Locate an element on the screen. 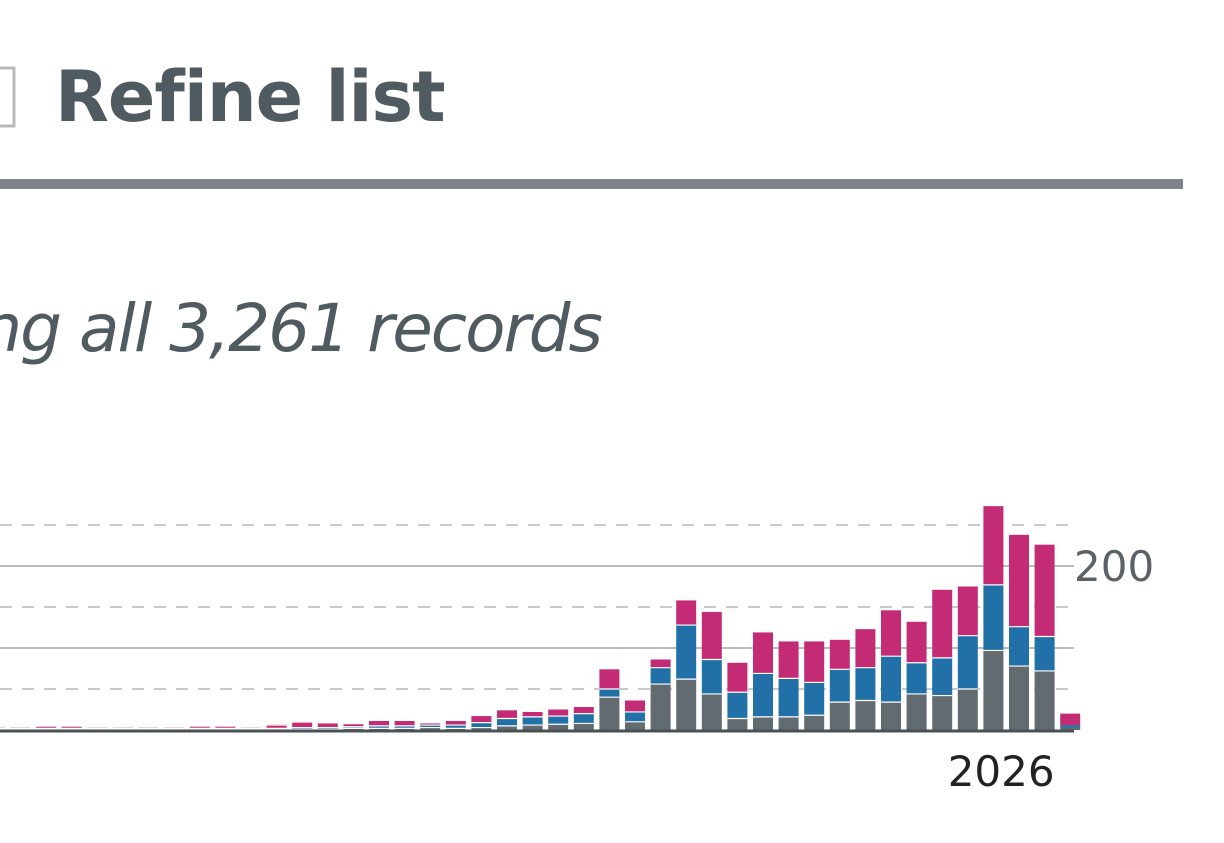 The width and height of the screenshot is (1224, 843). y-tick-label: 200 is located at coordinates (1114, 566).